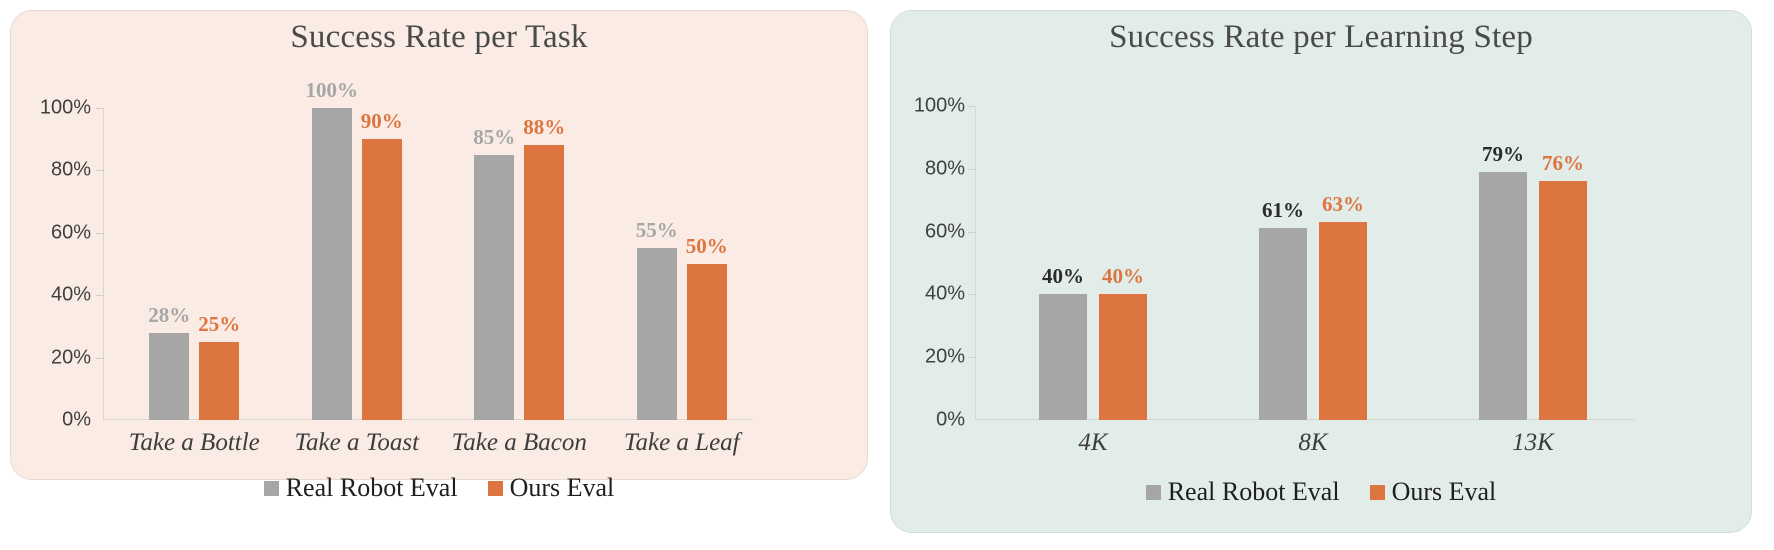  Describe the element at coordinates (656, 230) in the screenshot. I see `bar-value-label: 55%` at that location.